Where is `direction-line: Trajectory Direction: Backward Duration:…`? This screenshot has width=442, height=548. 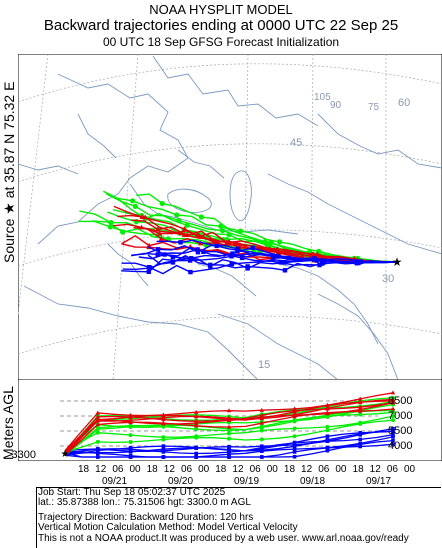
direction-line: Trajectory Direction: Backward Duration:… is located at coordinates (146, 517).